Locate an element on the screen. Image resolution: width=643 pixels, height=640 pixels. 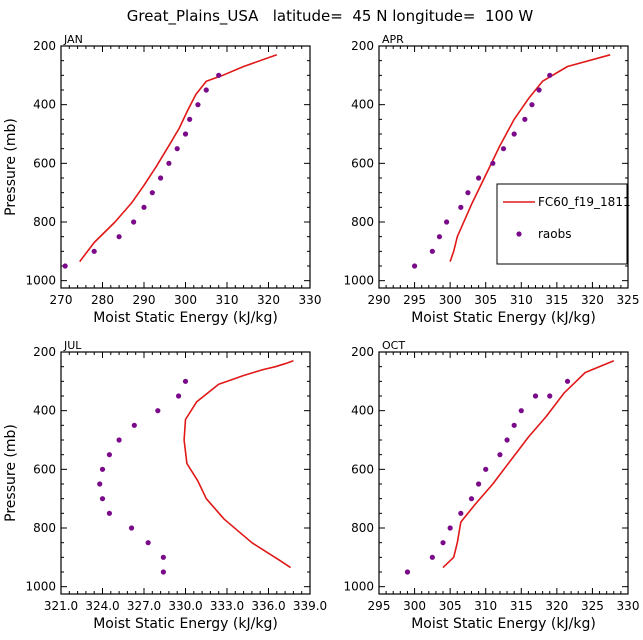
x-tick-label: 324.0 is located at coordinates (102, 606).